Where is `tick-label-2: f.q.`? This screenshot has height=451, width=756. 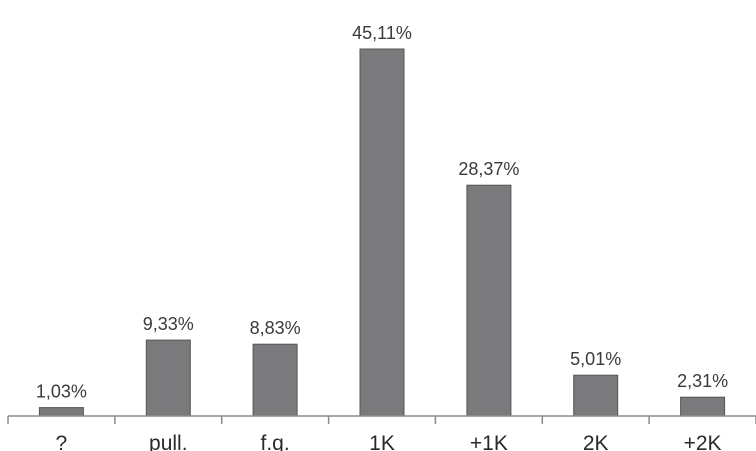
tick-label-2: f.q. is located at coordinates (275, 441).